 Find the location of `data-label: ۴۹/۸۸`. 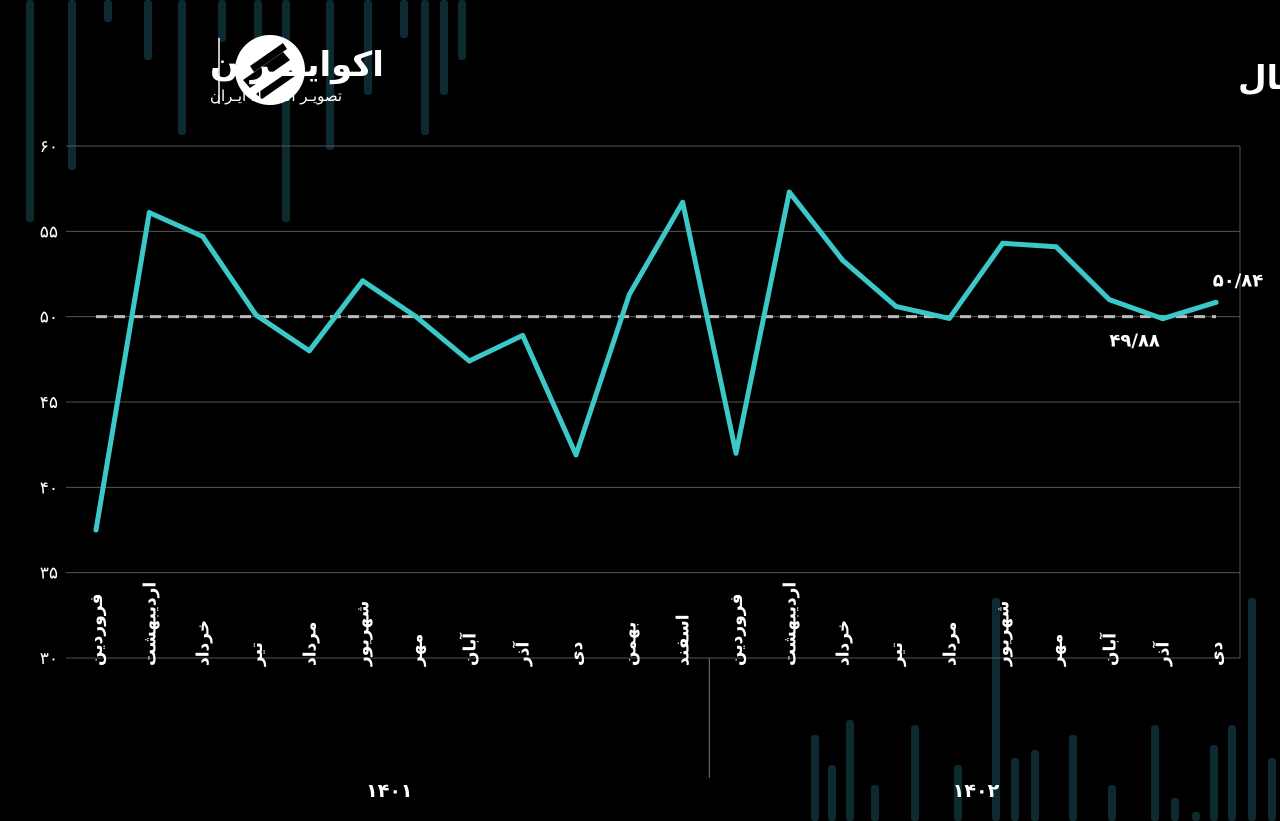

data-label: ۴۹/۸۸ is located at coordinates (1134, 341).